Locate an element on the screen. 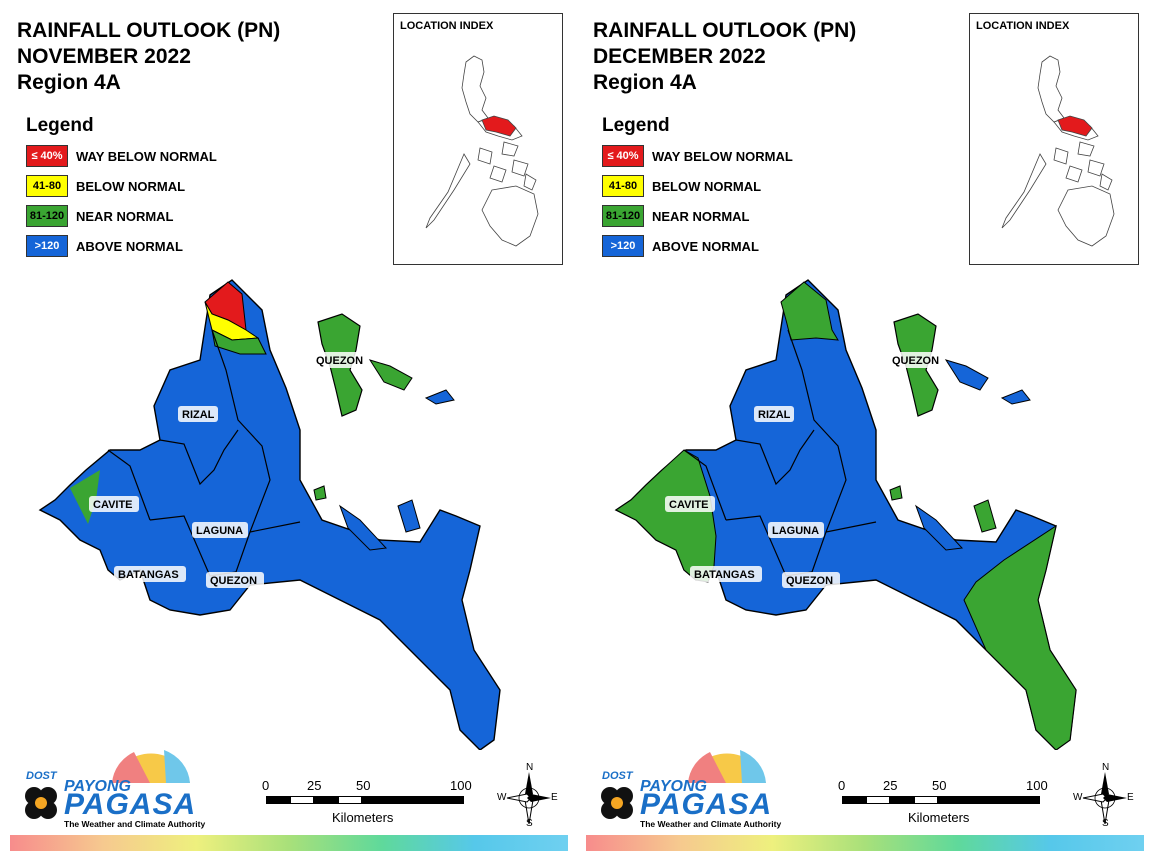 The image size is (1152, 864). compass-s: S is located at coordinates (529, 823).